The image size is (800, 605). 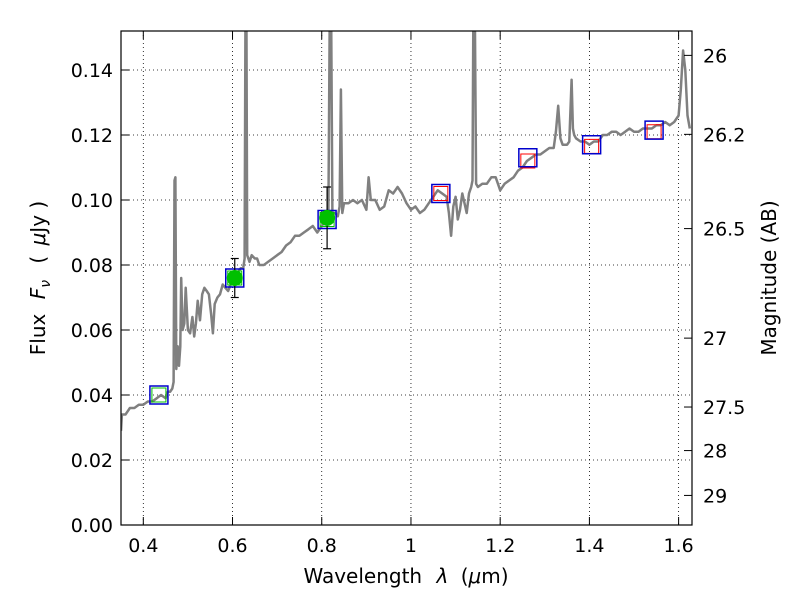 What do you see at coordinates (92, 136) in the screenshot?
I see `y-tick-label: 0.12` at bounding box center [92, 136].